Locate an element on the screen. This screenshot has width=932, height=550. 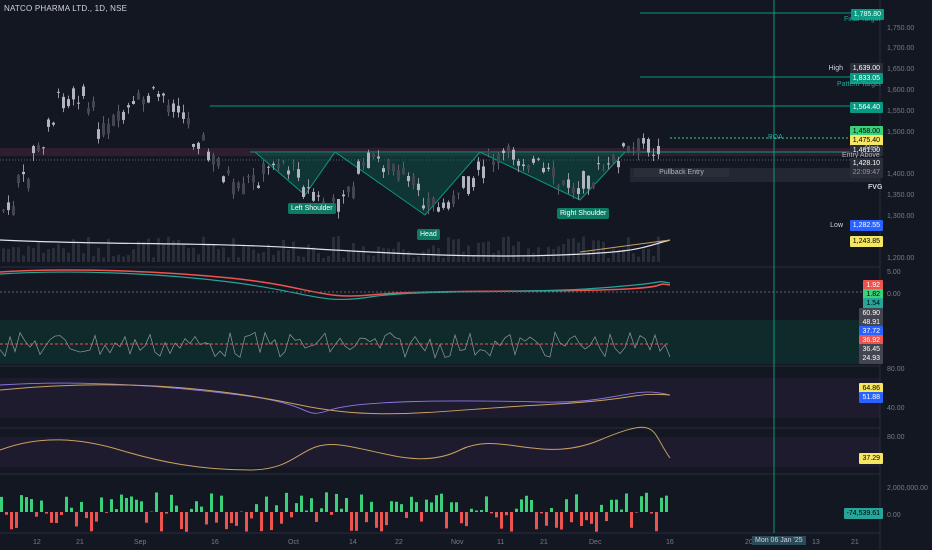
countdown-badge: 22:09:47 is located at coordinates (866, 172).